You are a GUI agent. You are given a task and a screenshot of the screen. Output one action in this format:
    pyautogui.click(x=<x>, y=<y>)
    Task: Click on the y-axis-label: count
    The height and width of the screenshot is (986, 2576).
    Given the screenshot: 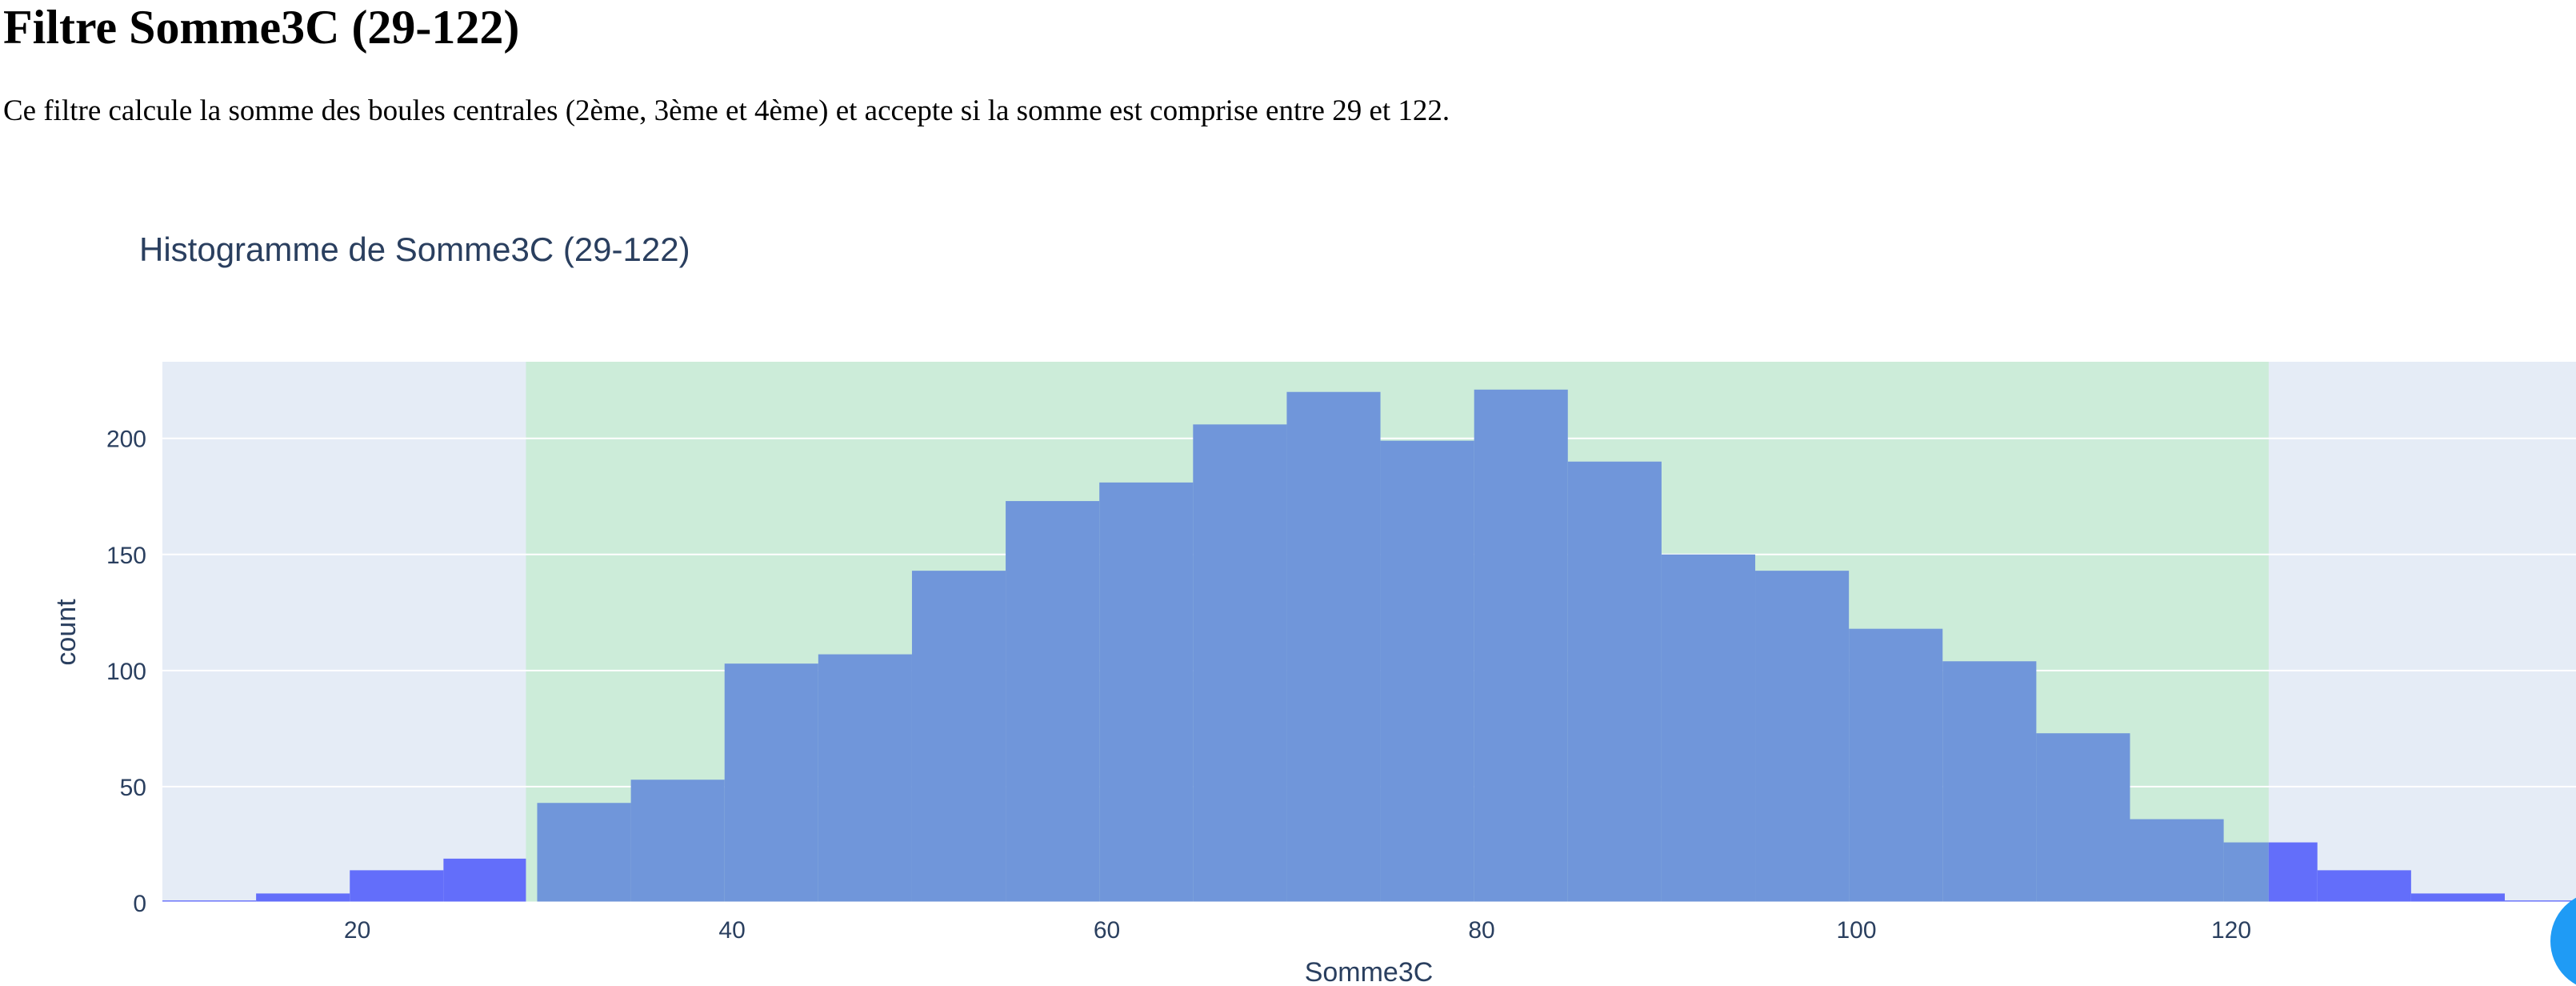 What is the action you would take?
    pyautogui.click(x=66, y=632)
    